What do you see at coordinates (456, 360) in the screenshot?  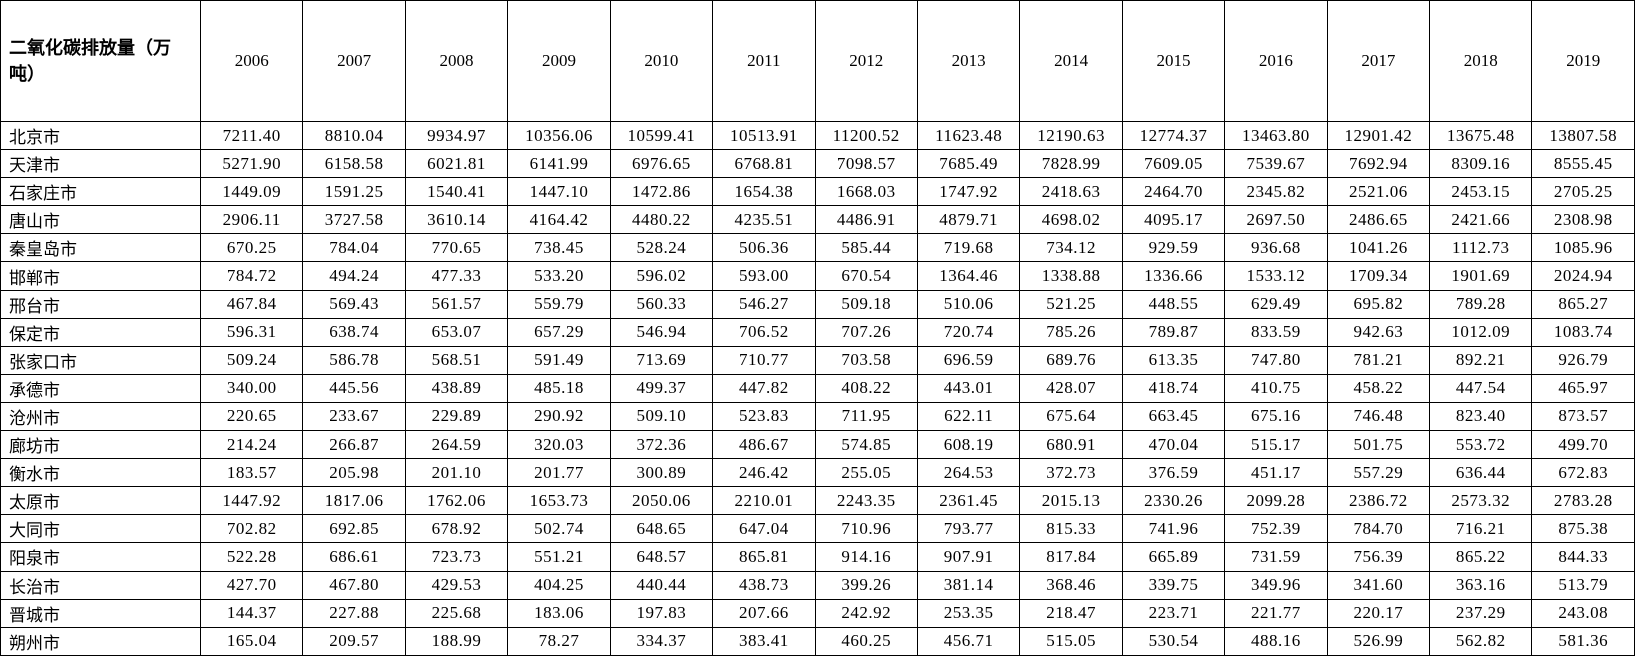 I see `emission-value-cell: 568.51` at bounding box center [456, 360].